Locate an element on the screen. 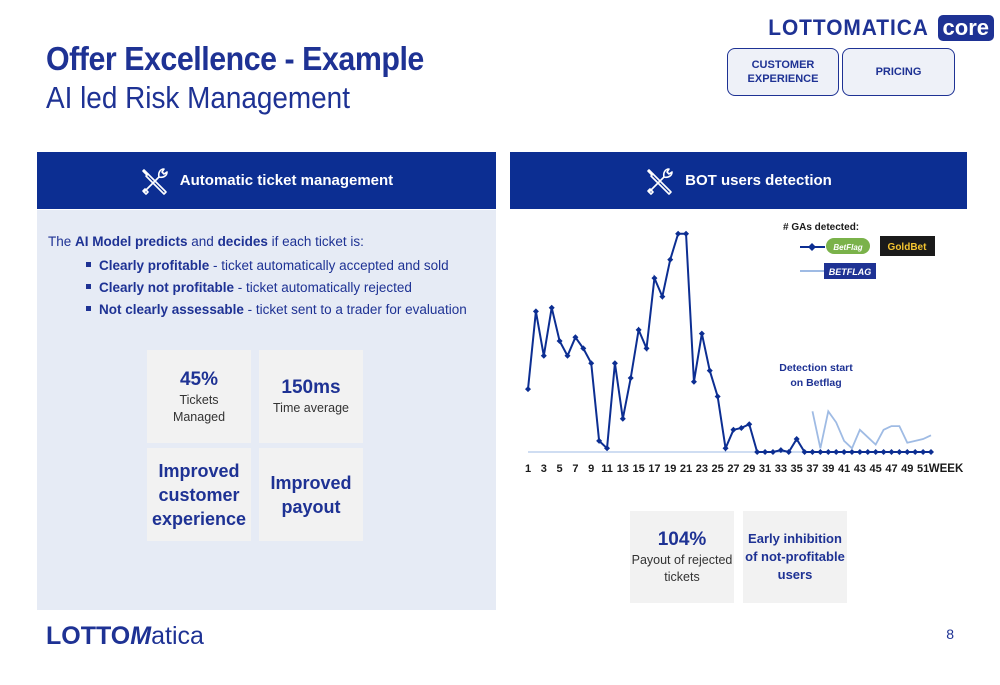 Image resolution: width=1000 pixels, height=685 pixels. panel-heading: Automatic ticket management is located at coordinates (286, 180).